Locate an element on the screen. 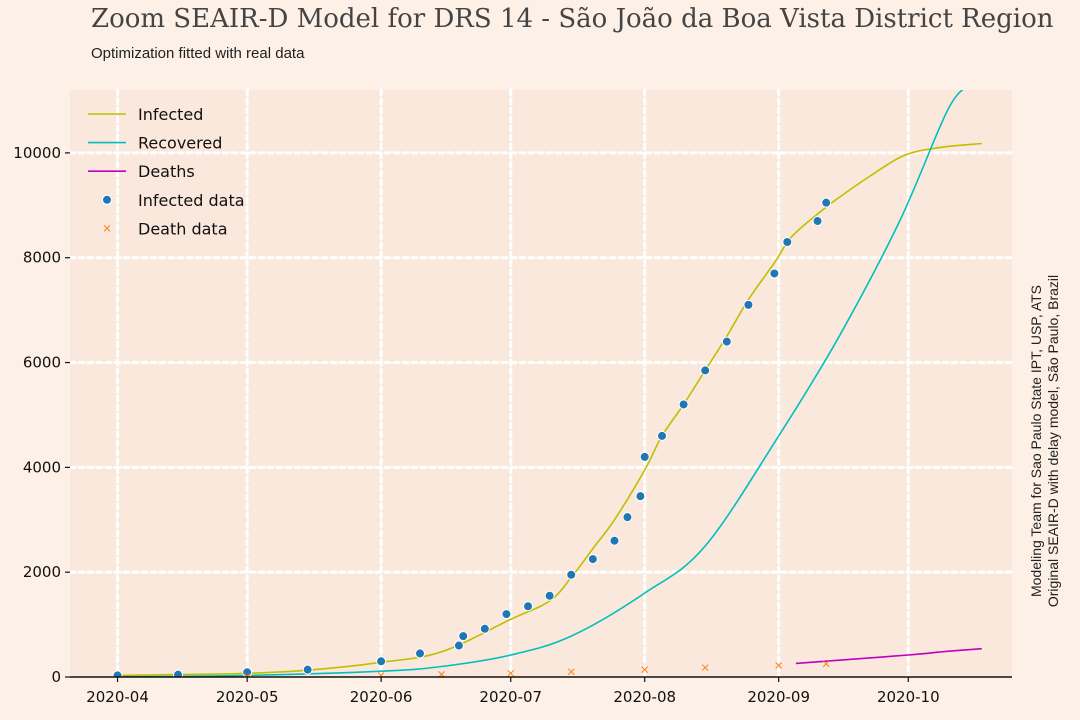  y-tick-label: 0 is located at coordinates (56, 677).